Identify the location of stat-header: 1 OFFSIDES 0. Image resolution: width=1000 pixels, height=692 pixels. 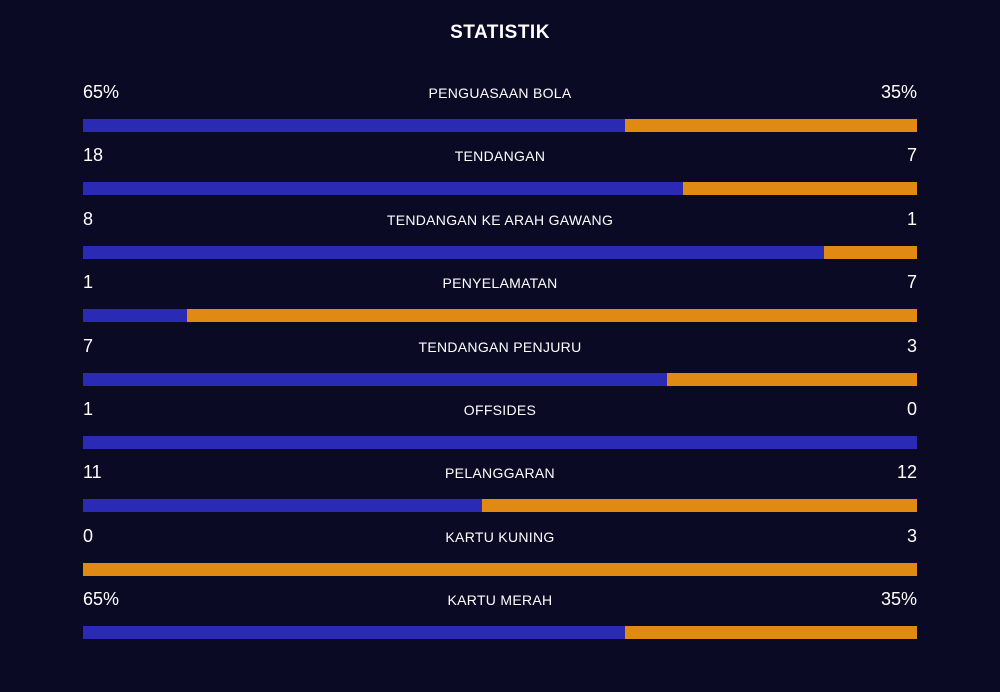
(500, 411).